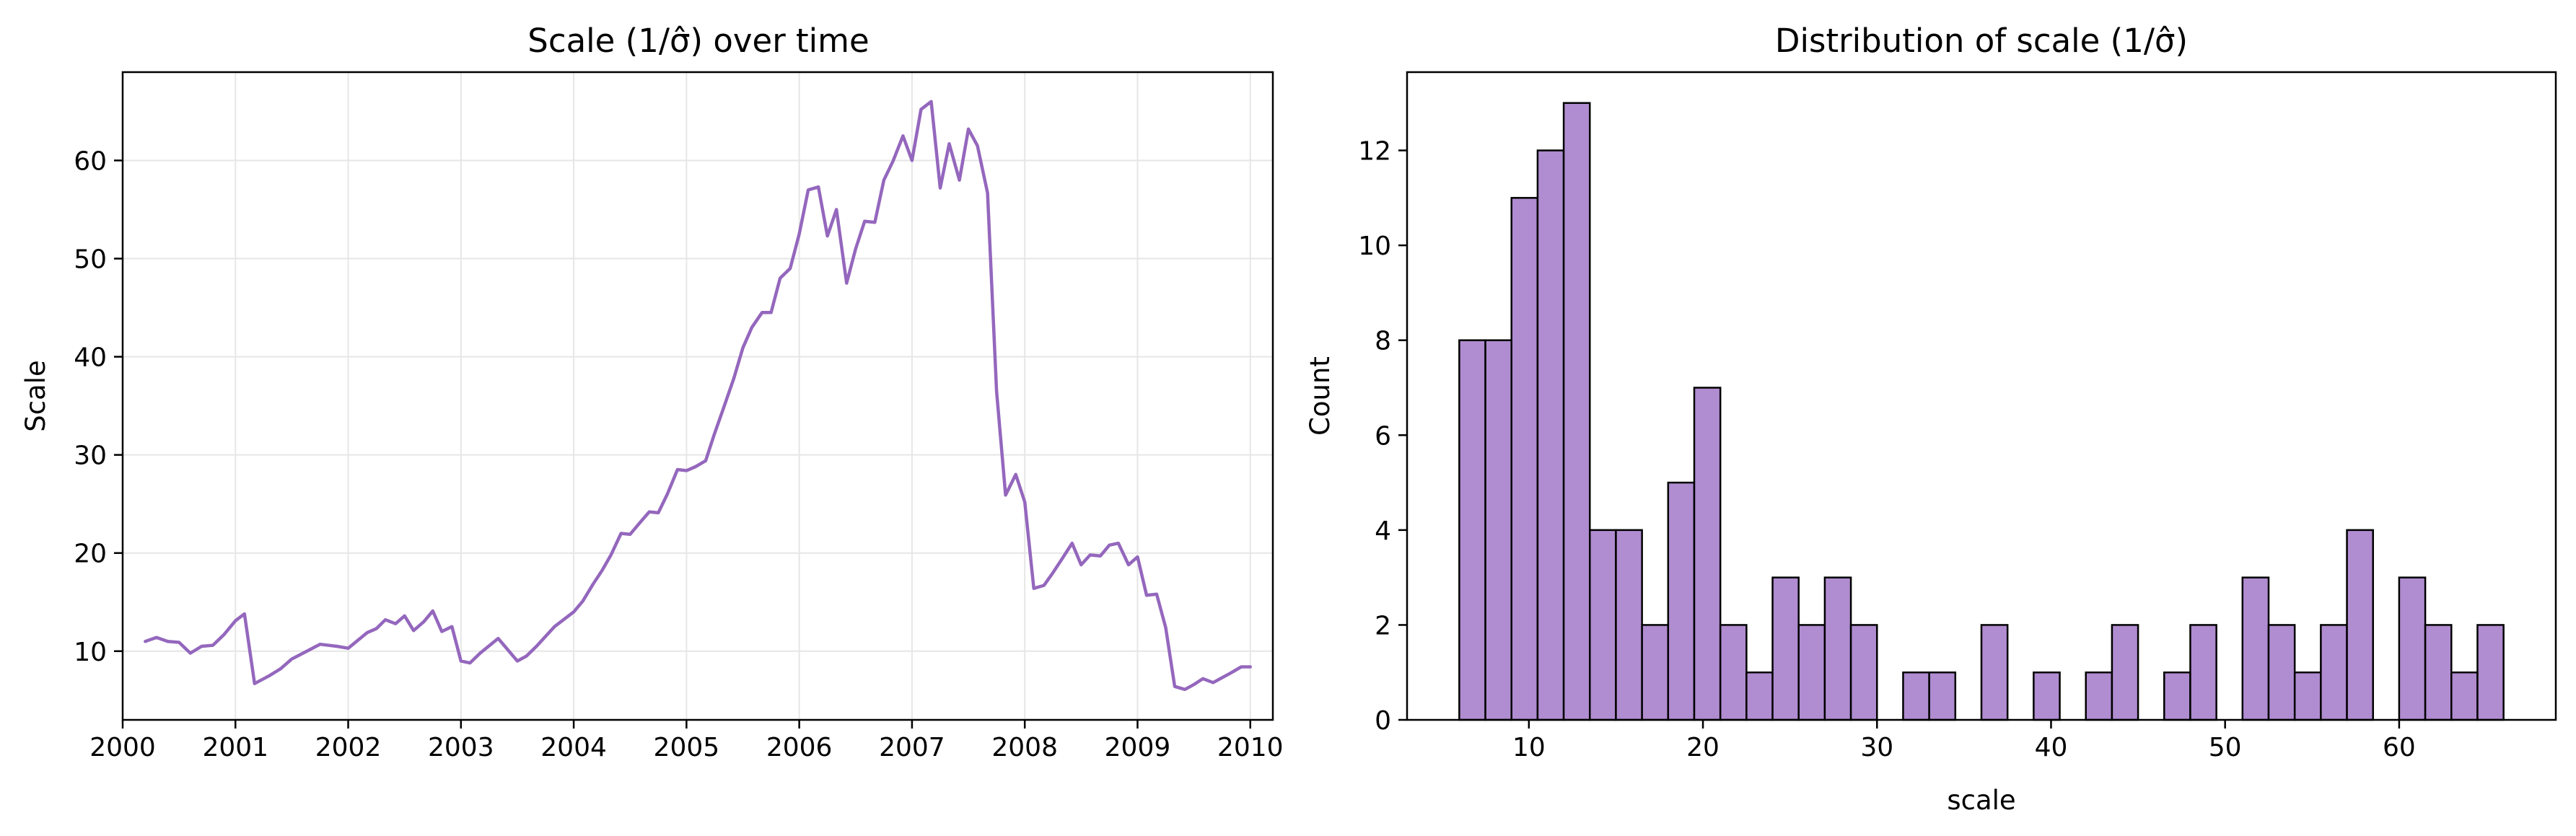  Describe the element at coordinates (1374, 247) in the screenshot. I see `histogram-y-tick-label: 10` at that location.